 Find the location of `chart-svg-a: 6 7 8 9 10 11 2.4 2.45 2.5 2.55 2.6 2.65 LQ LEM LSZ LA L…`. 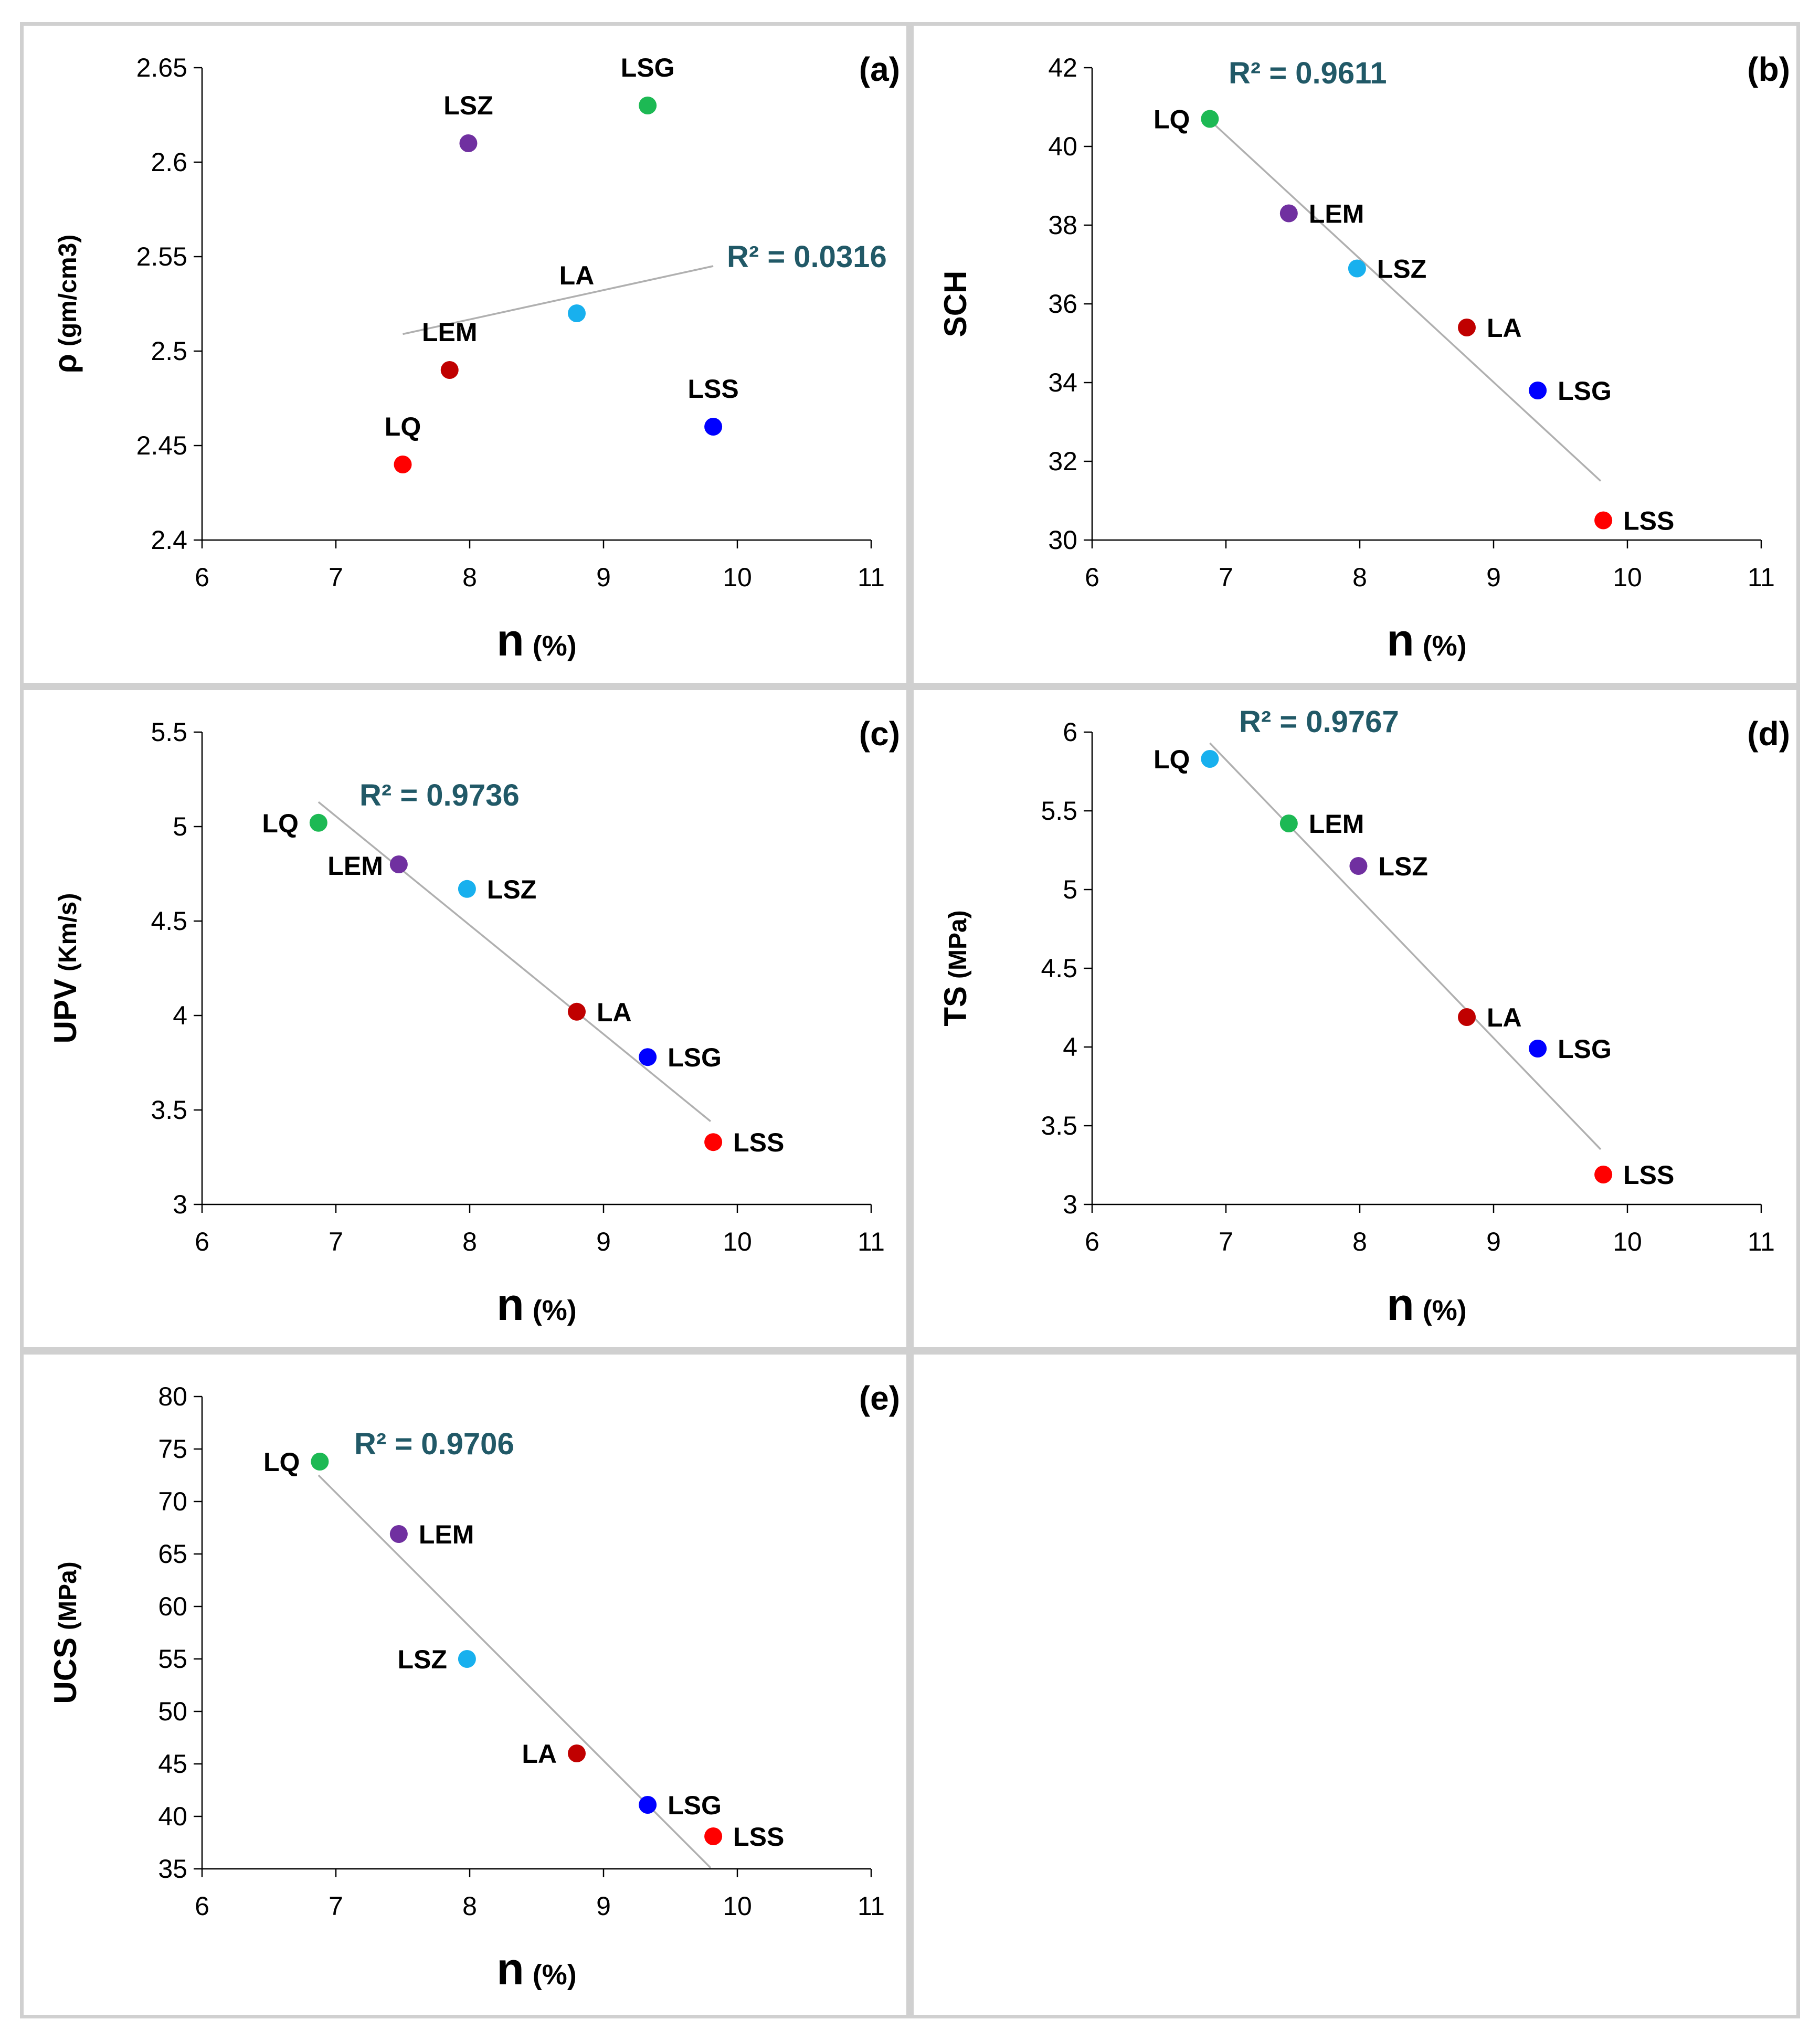

chart-svg-a: 6 7 8 9 10 11 2.4 2.45 2.5 2.55 2.6 2.65 LQ LEM LSZ LA L… is located at coordinates (474, 357).